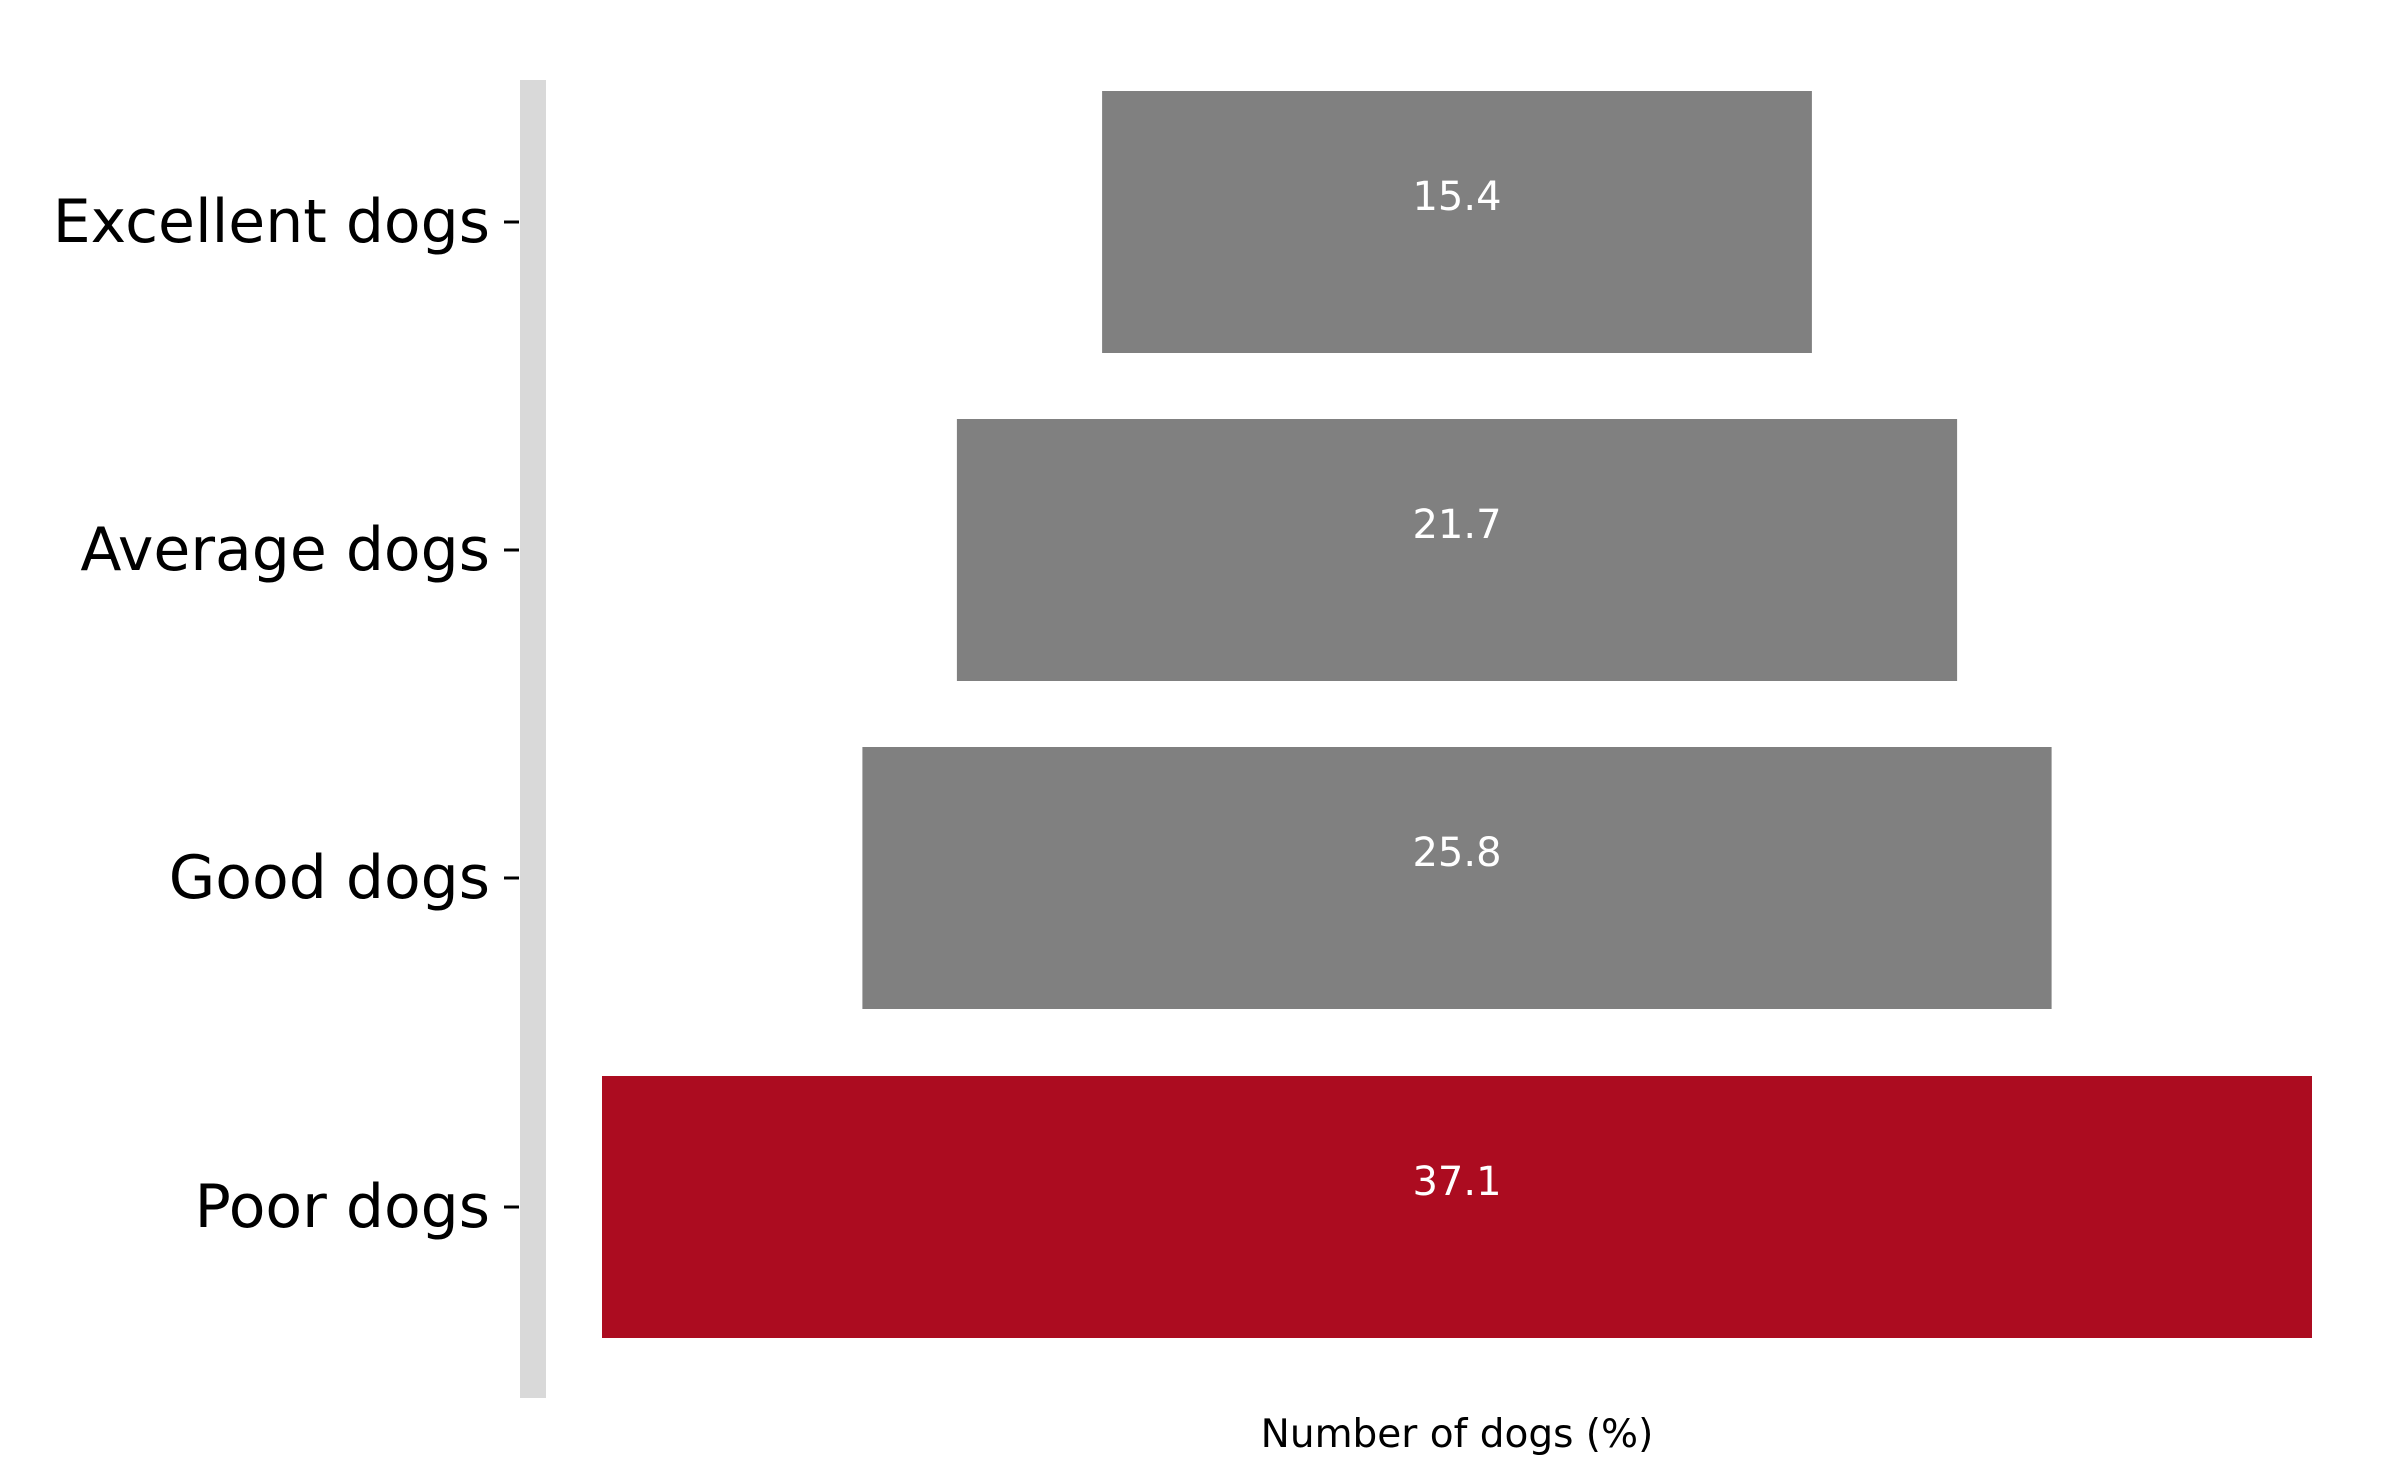 The image size is (2404, 1475). What do you see at coordinates (1456, 1182) in the screenshot?
I see `value-label-poor-dogs: 37.1` at bounding box center [1456, 1182].